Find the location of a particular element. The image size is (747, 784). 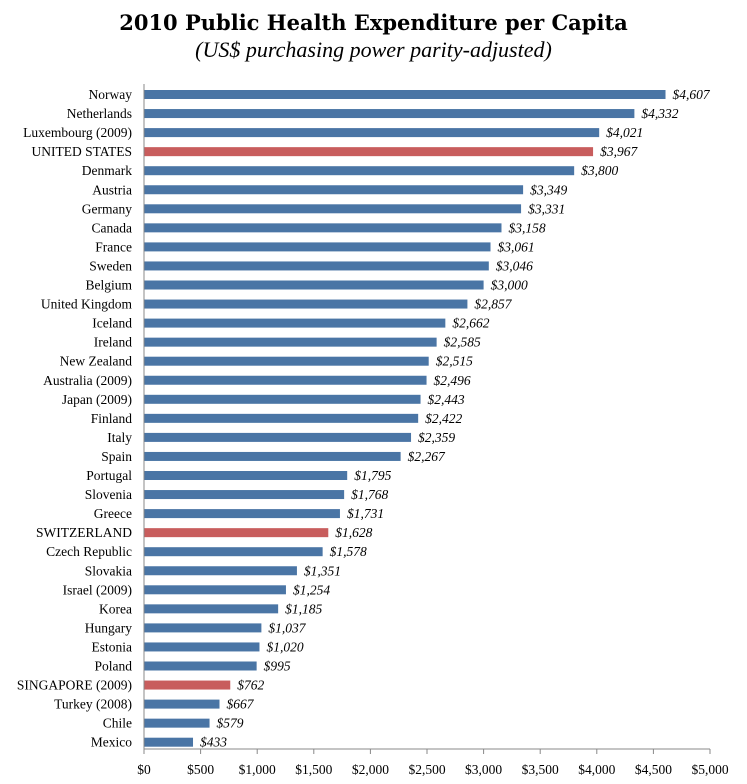

value-label: $1,731 is located at coordinates (365, 513).